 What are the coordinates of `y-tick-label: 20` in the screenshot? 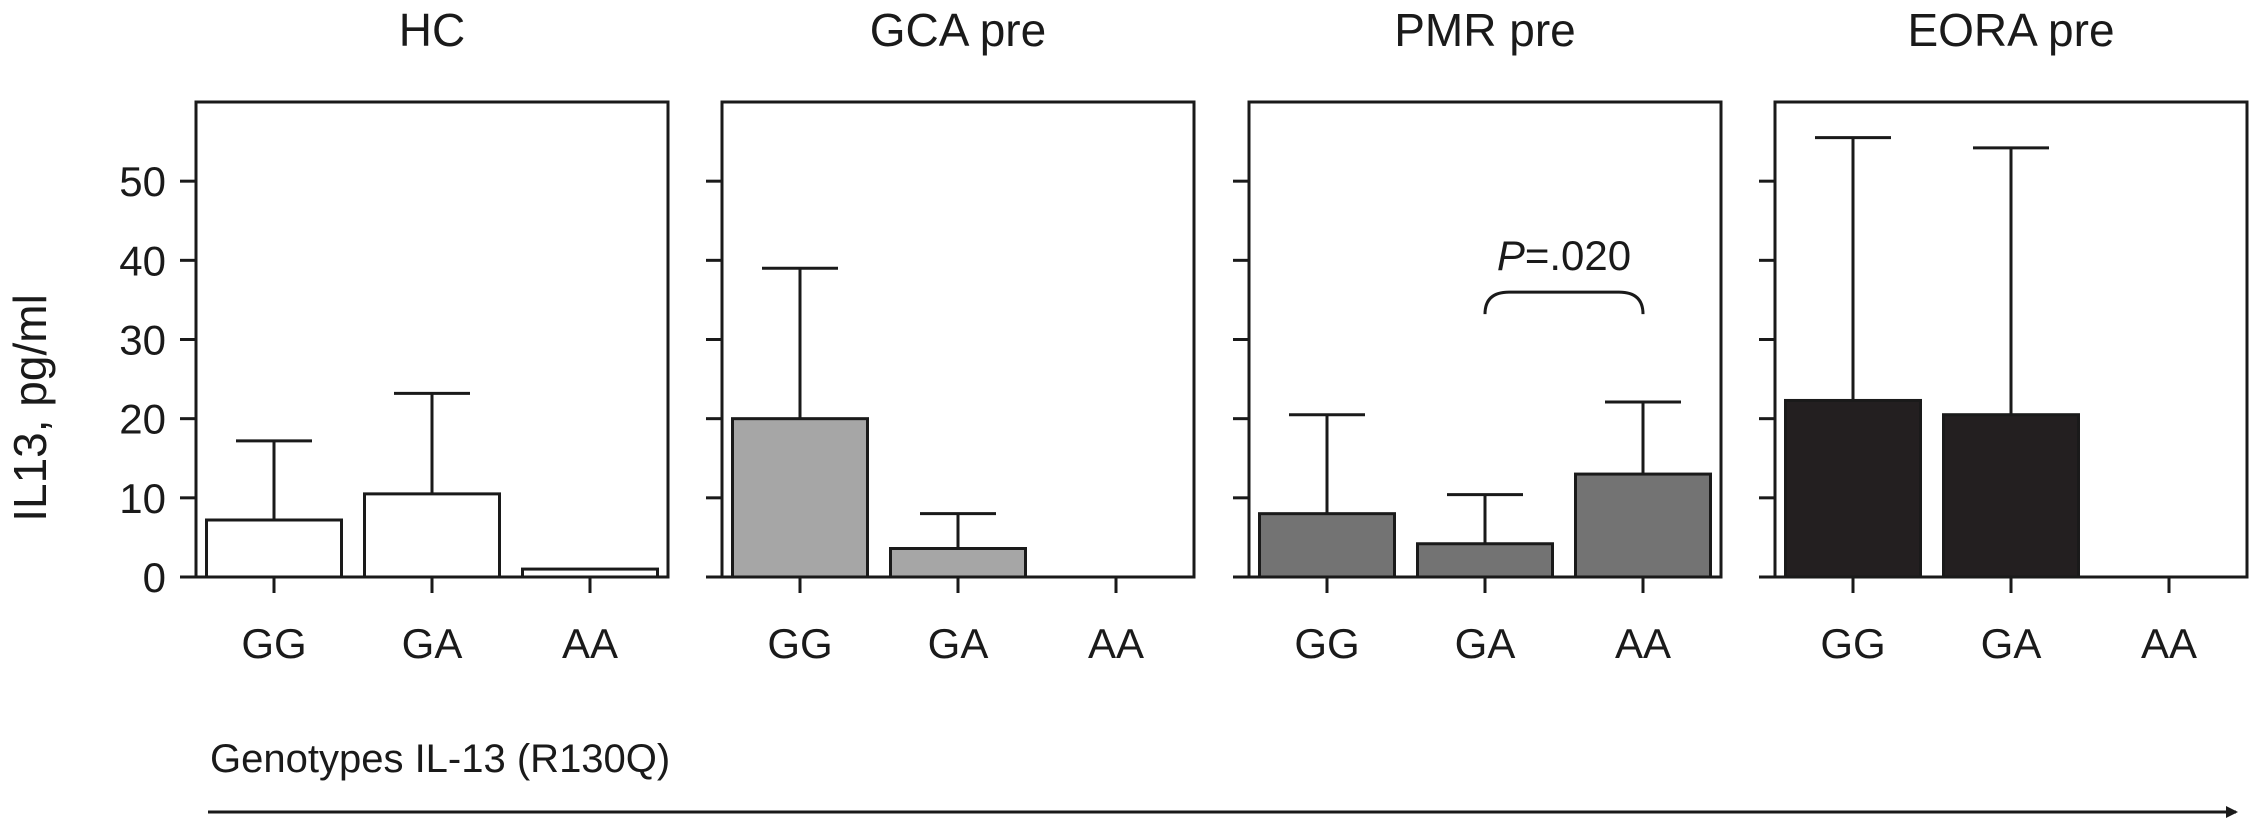 It's located at (142, 419).